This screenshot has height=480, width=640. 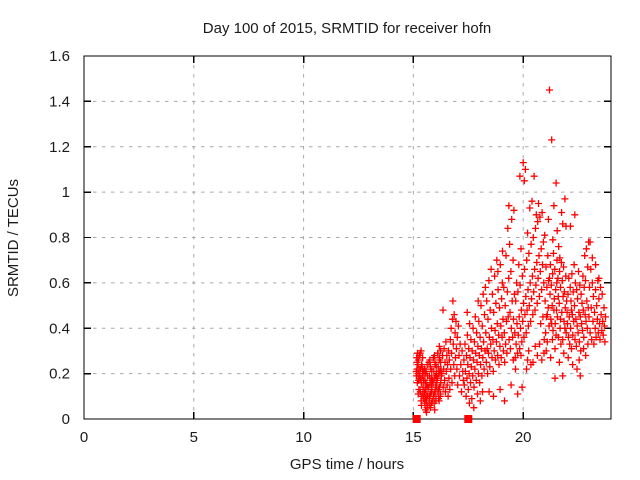 I want to click on y-tick-label: 0.6, so click(x=59, y=283).